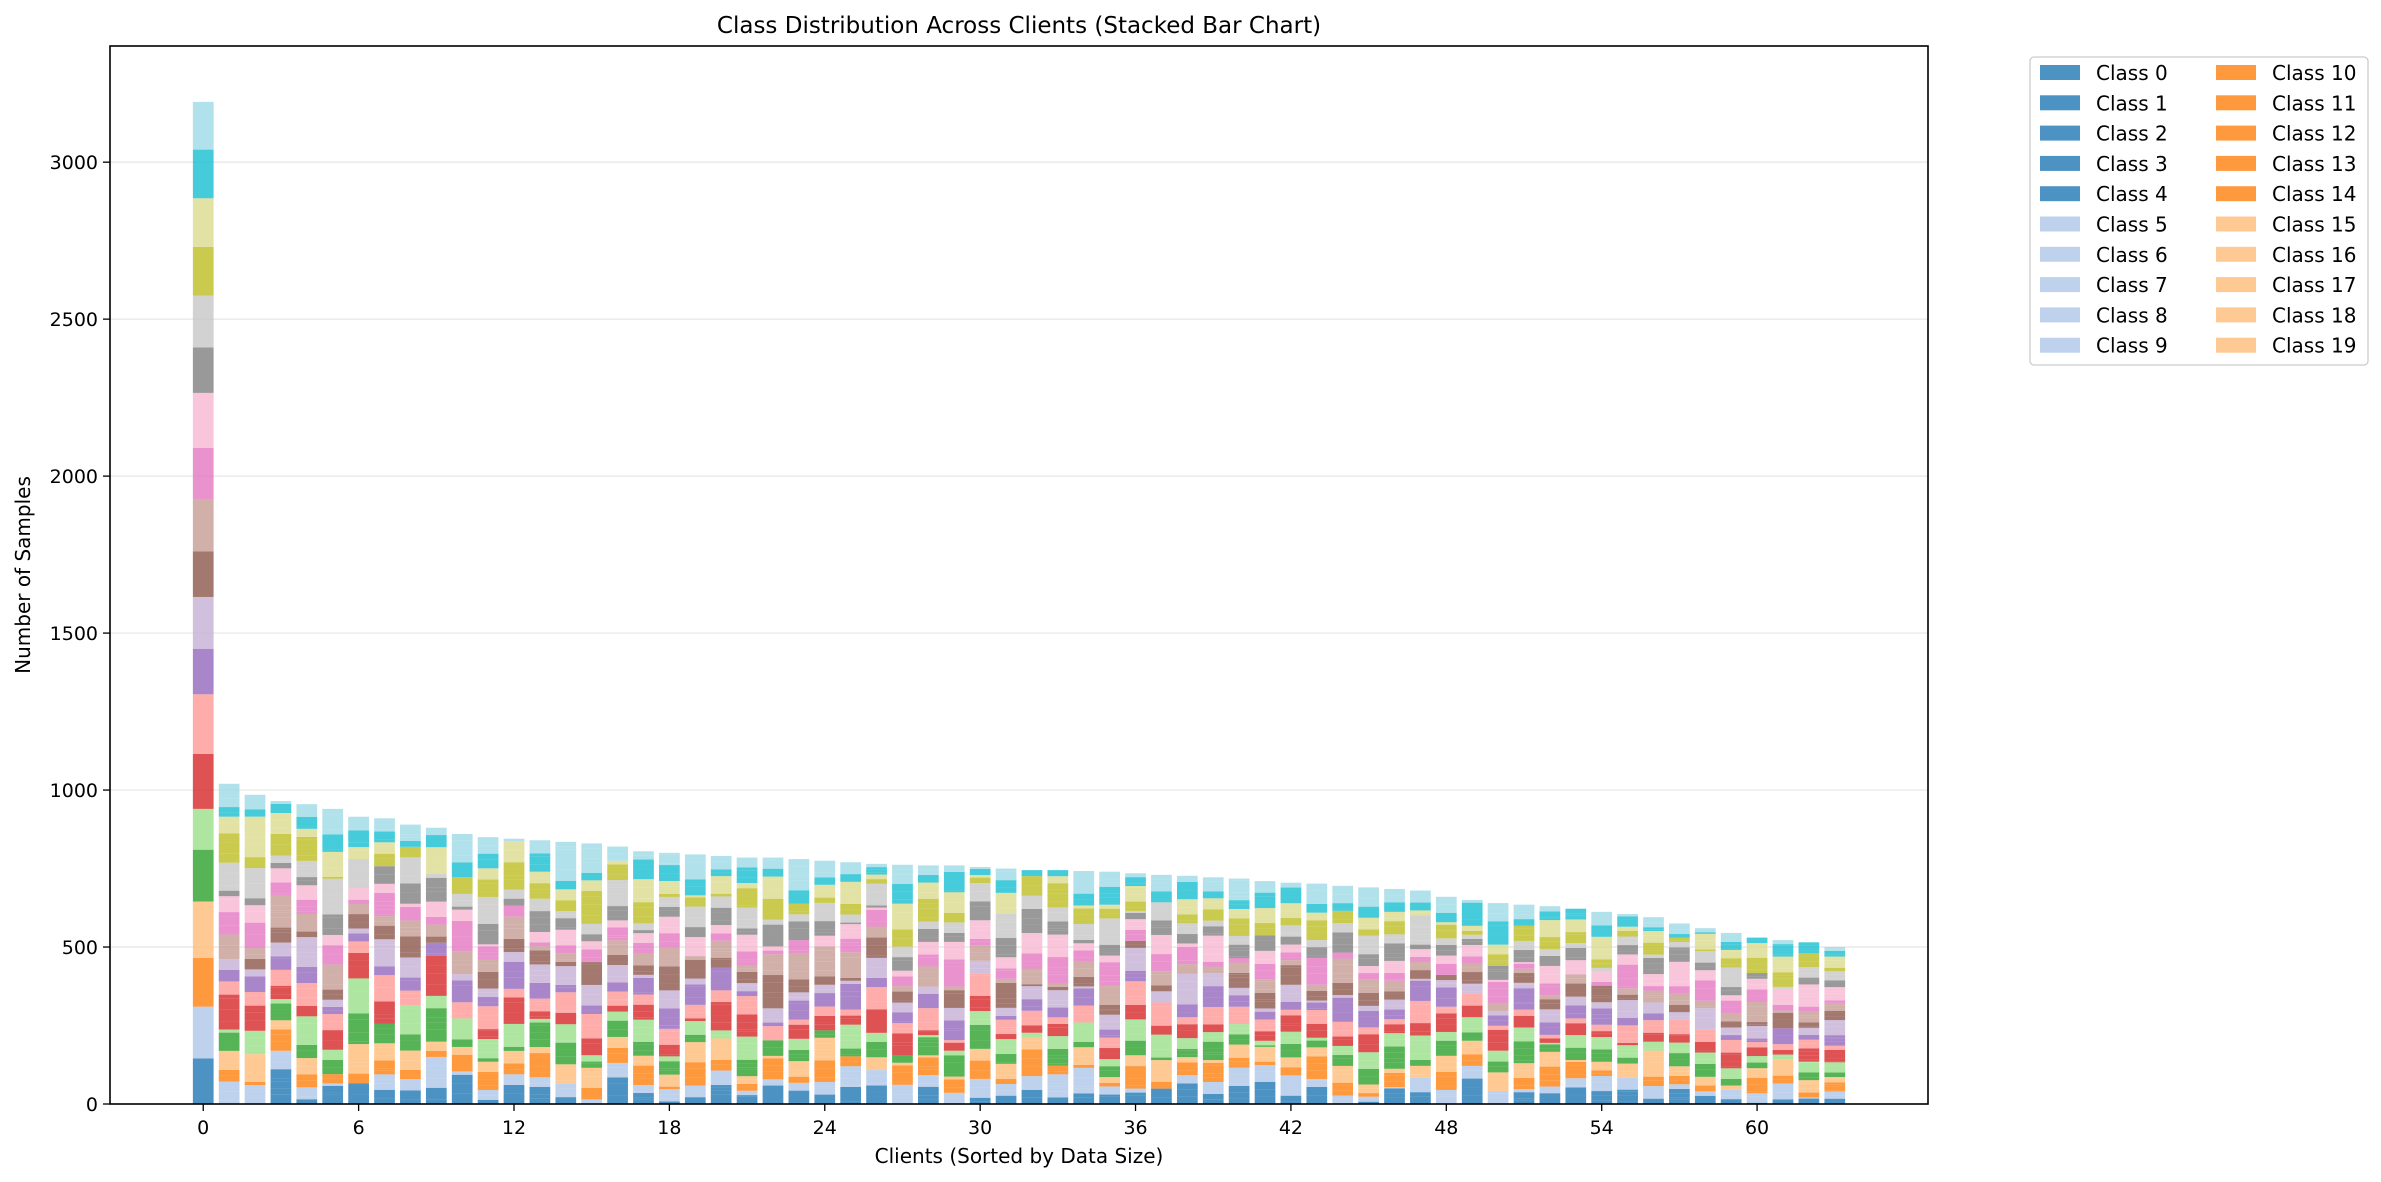 The height and width of the screenshot is (1182, 2381). I want to click on legend-label: Class 0, so click(2132, 73).